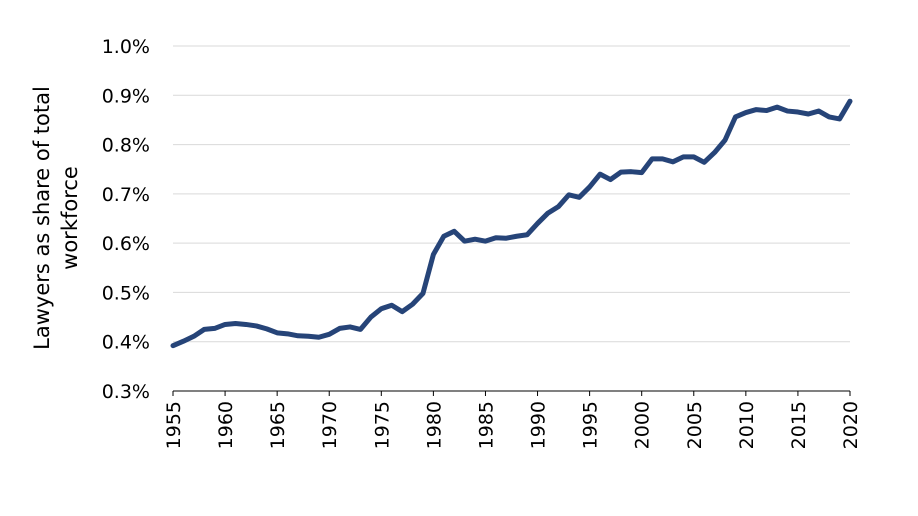 The image size is (918, 516). Describe the element at coordinates (126, 293) in the screenshot. I see `y-tick-label: 0.5%` at that location.